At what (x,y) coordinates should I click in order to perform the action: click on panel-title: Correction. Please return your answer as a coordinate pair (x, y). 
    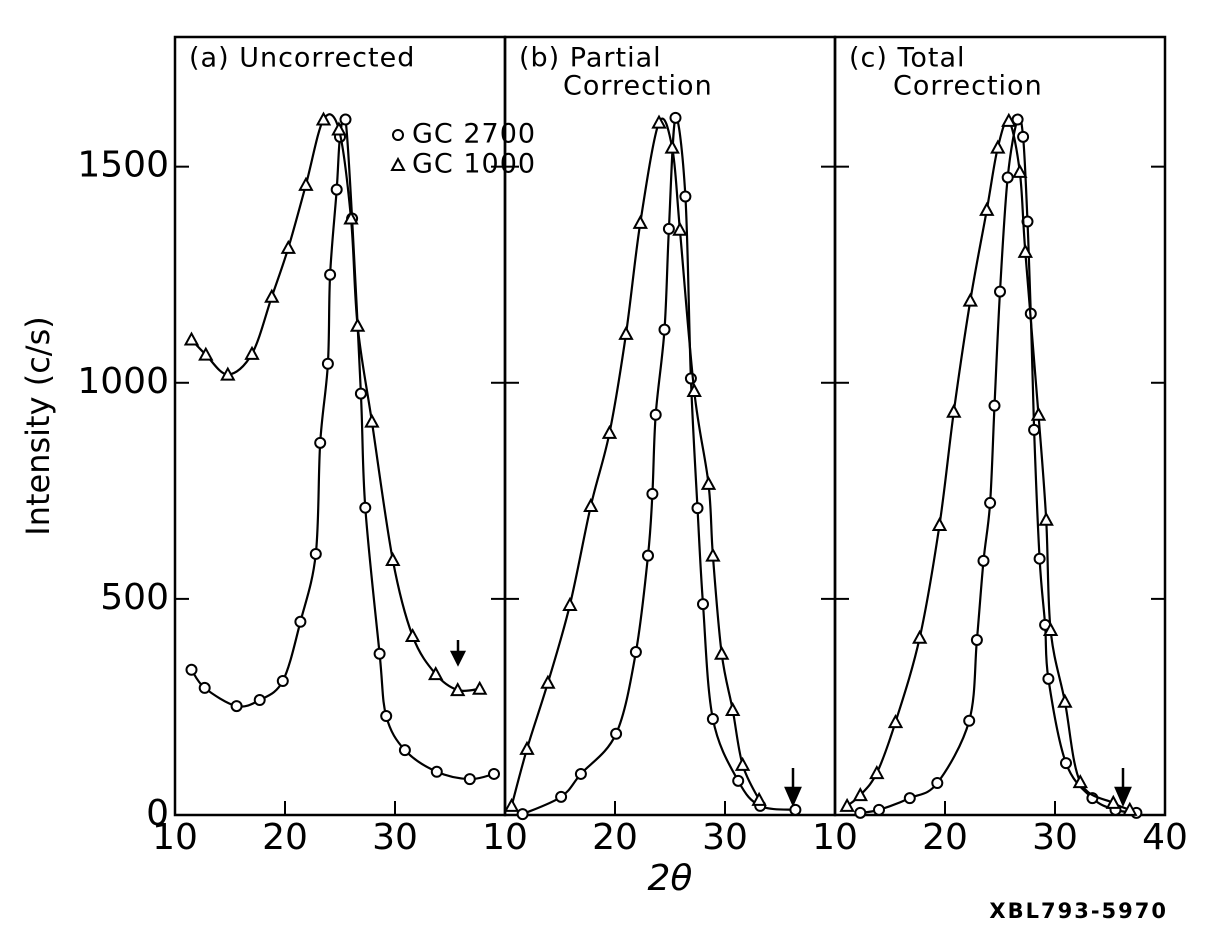
    Looking at the image, I should click on (968, 86).